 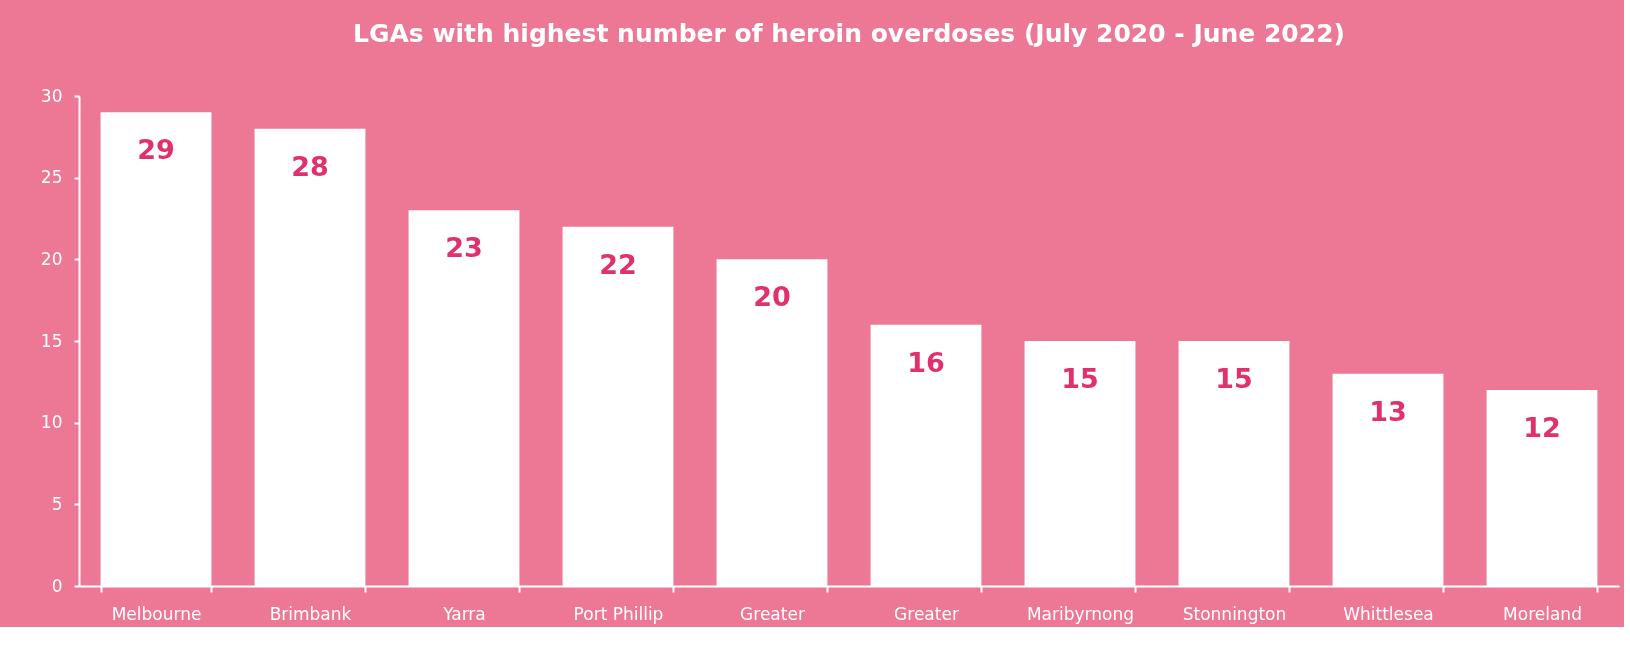 What do you see at coordinates (1542, 427) in the screenshot?
I see `data-label: 12` at bounding box center [1542, 427].